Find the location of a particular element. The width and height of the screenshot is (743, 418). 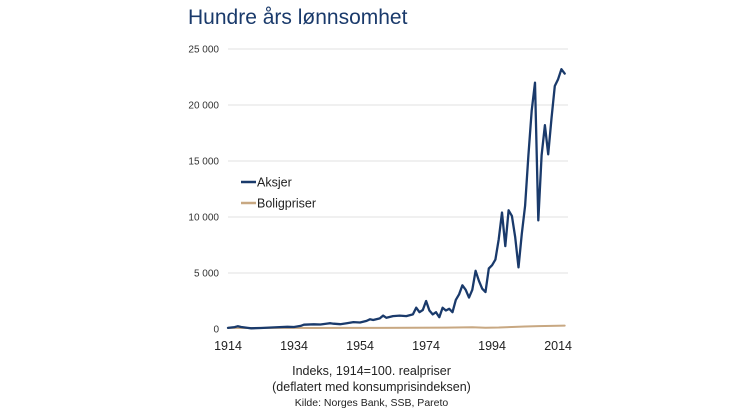

source-note: Kilde: Norges Bank, SSB, Pareto is located at coordinates (371, 403).